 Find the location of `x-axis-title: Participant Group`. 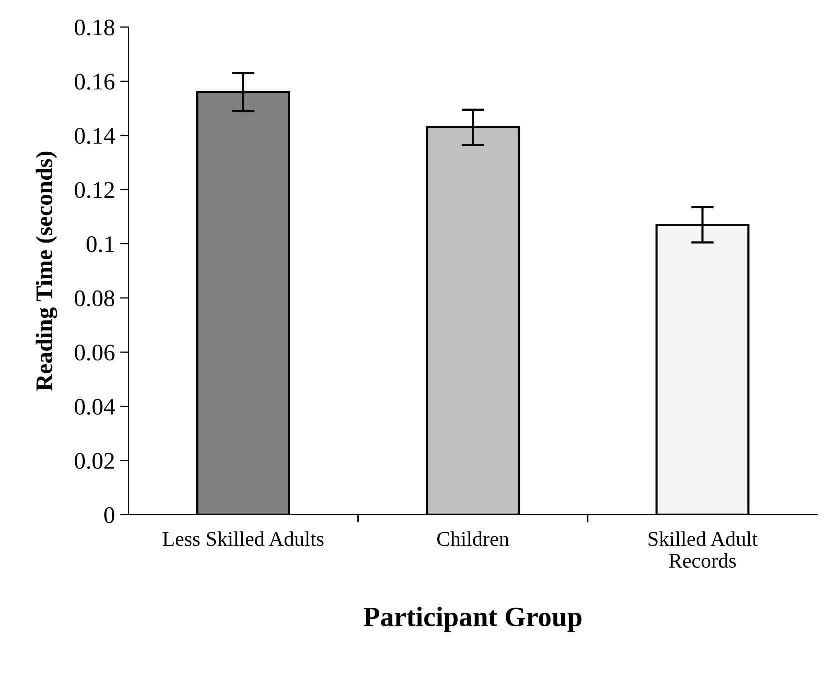

x-axis-title: Participant Group is located at coordinates (473, 619).